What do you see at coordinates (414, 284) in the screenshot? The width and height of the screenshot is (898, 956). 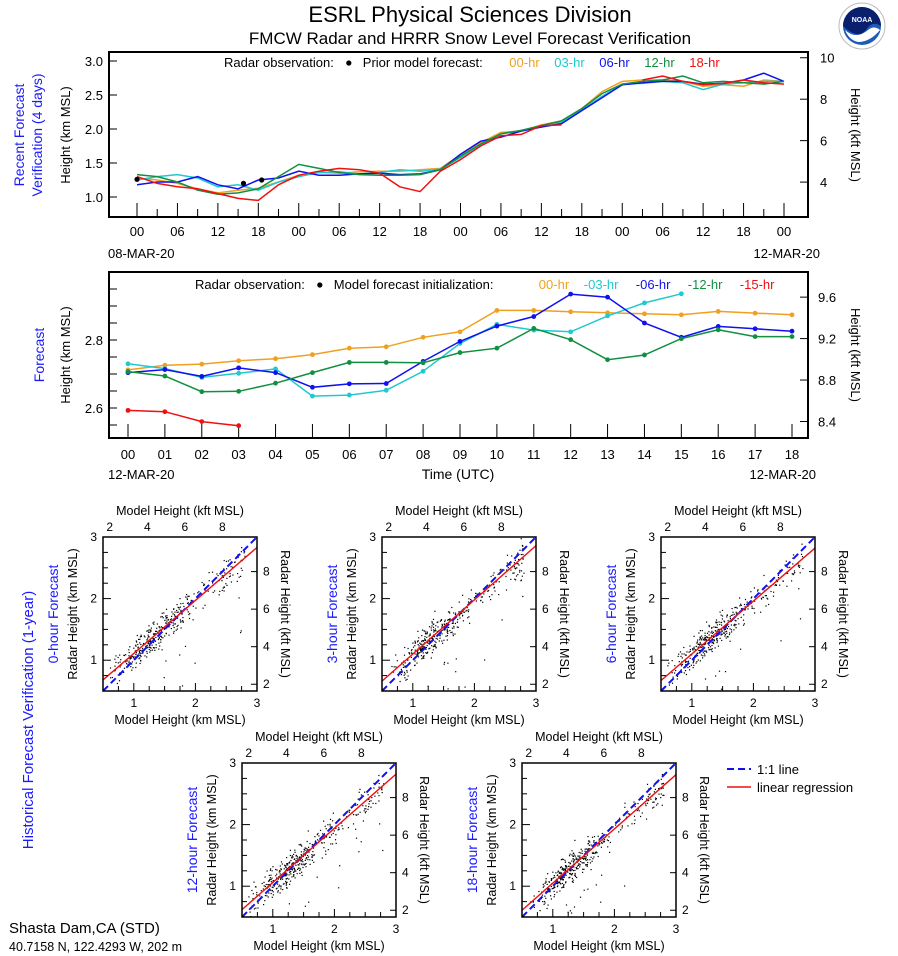 I see `legend-title: Model forecast initialization:` at bounding box center [414, 284].